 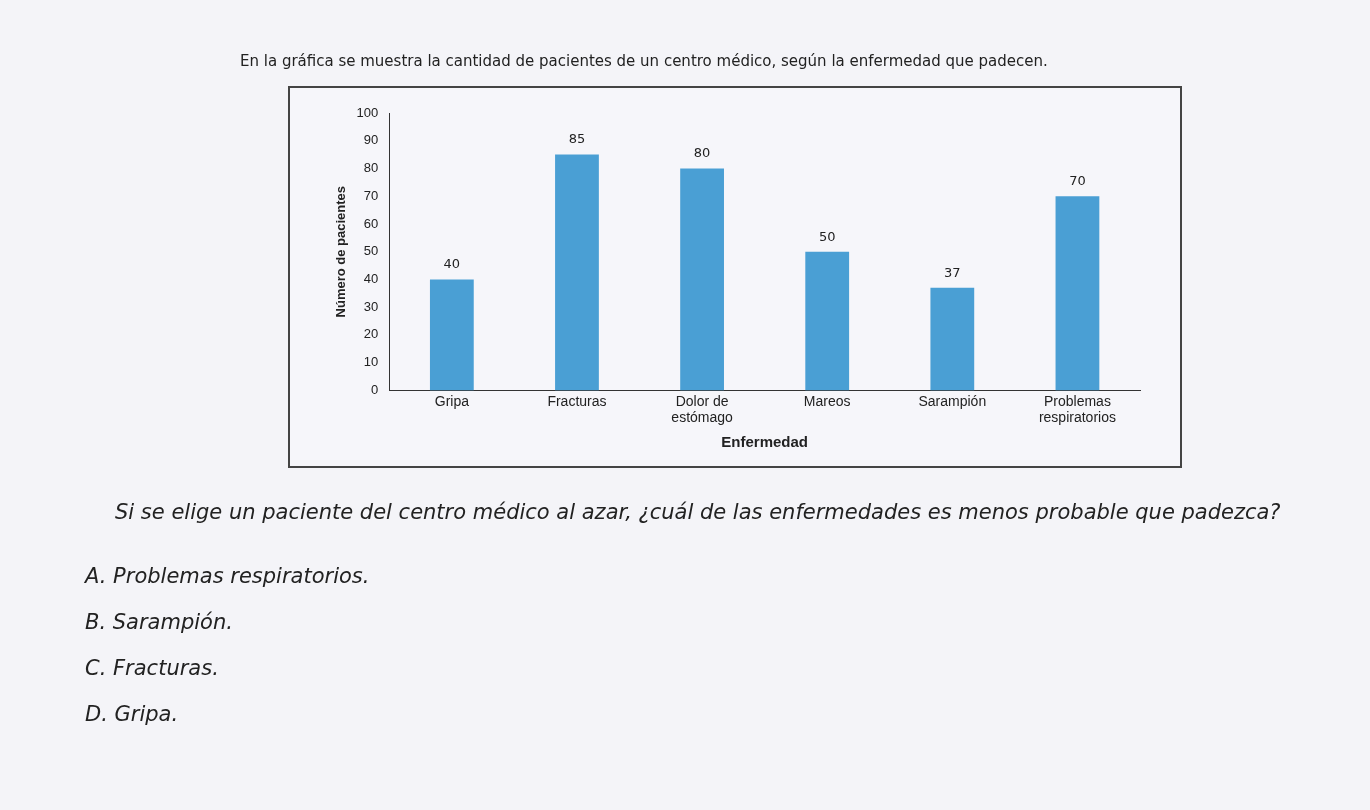 What do you see at coordinates (452, 400) in the screenshot?
I see `x-tick-label: Gripa` at bounding box center [452, 400].